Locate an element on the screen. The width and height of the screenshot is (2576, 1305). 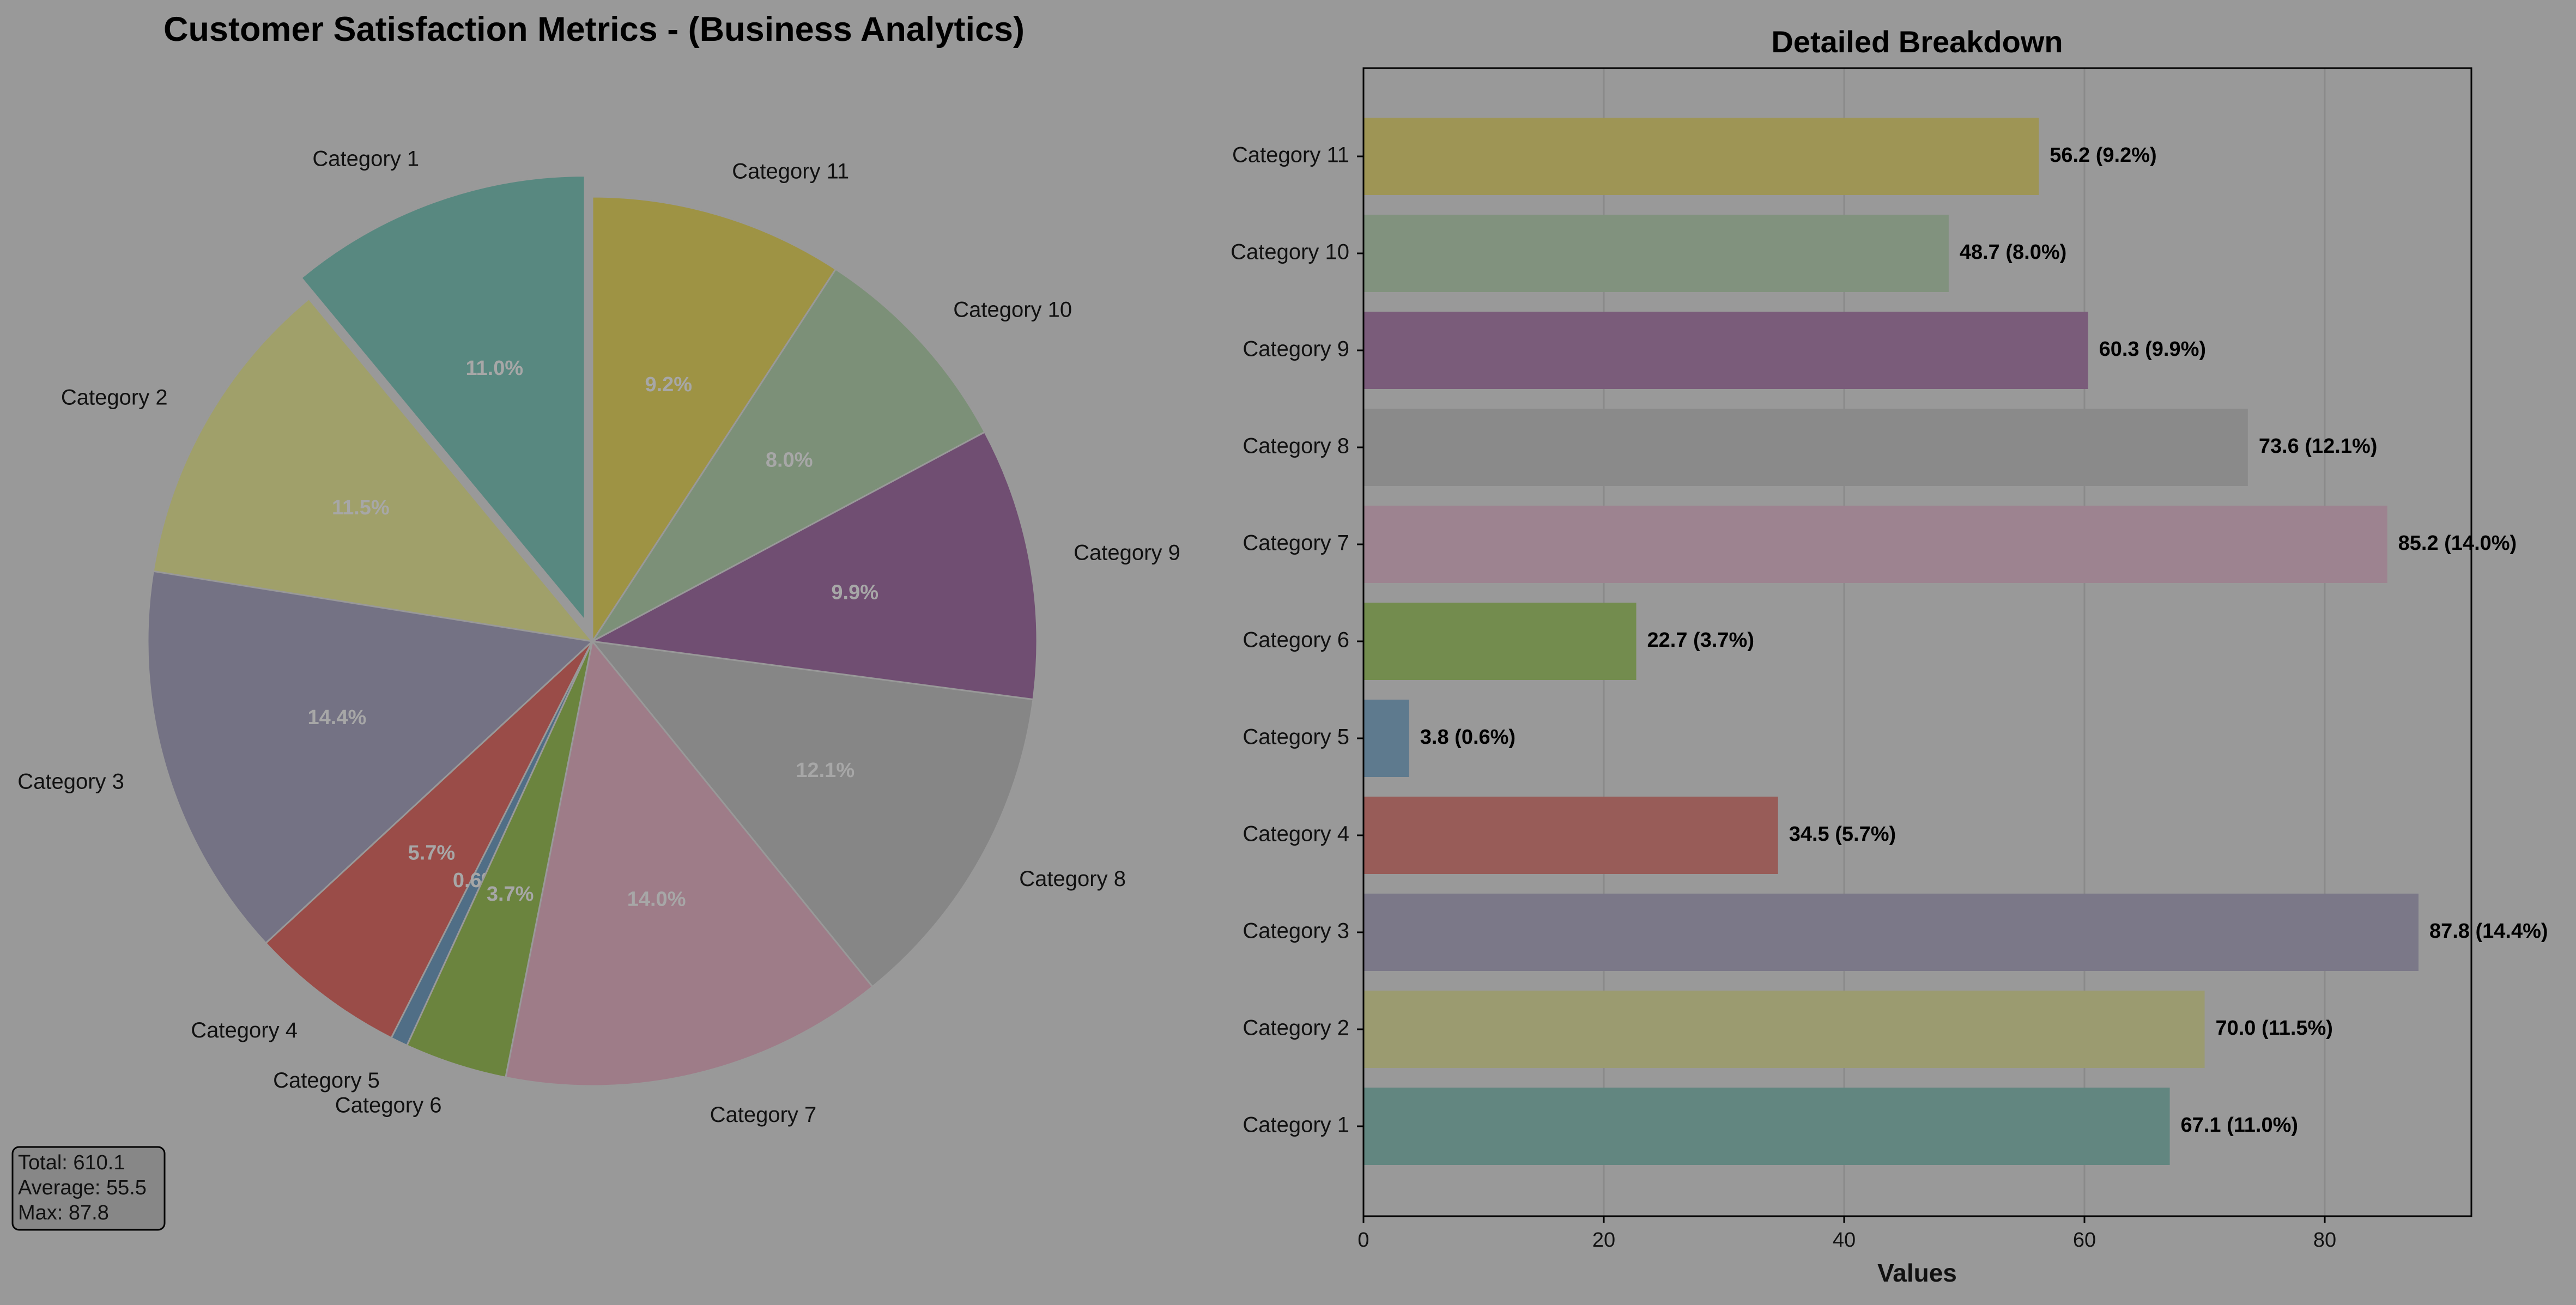
pie-label-category-4: Category 4 is located at coordinates (245, 1030).